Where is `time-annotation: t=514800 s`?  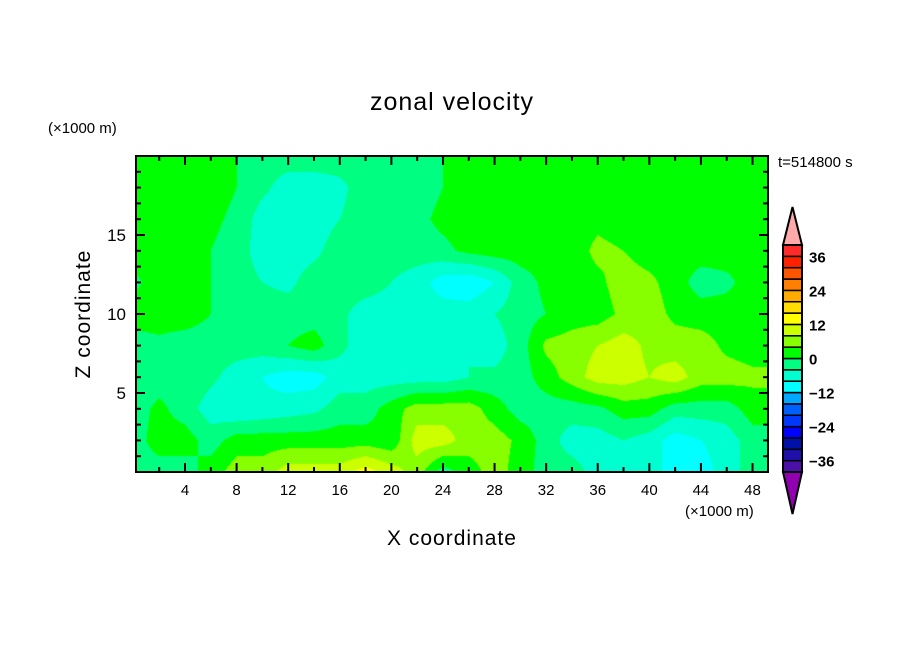 time-annotation: t=514800 s is located at coordinates (815, 162).